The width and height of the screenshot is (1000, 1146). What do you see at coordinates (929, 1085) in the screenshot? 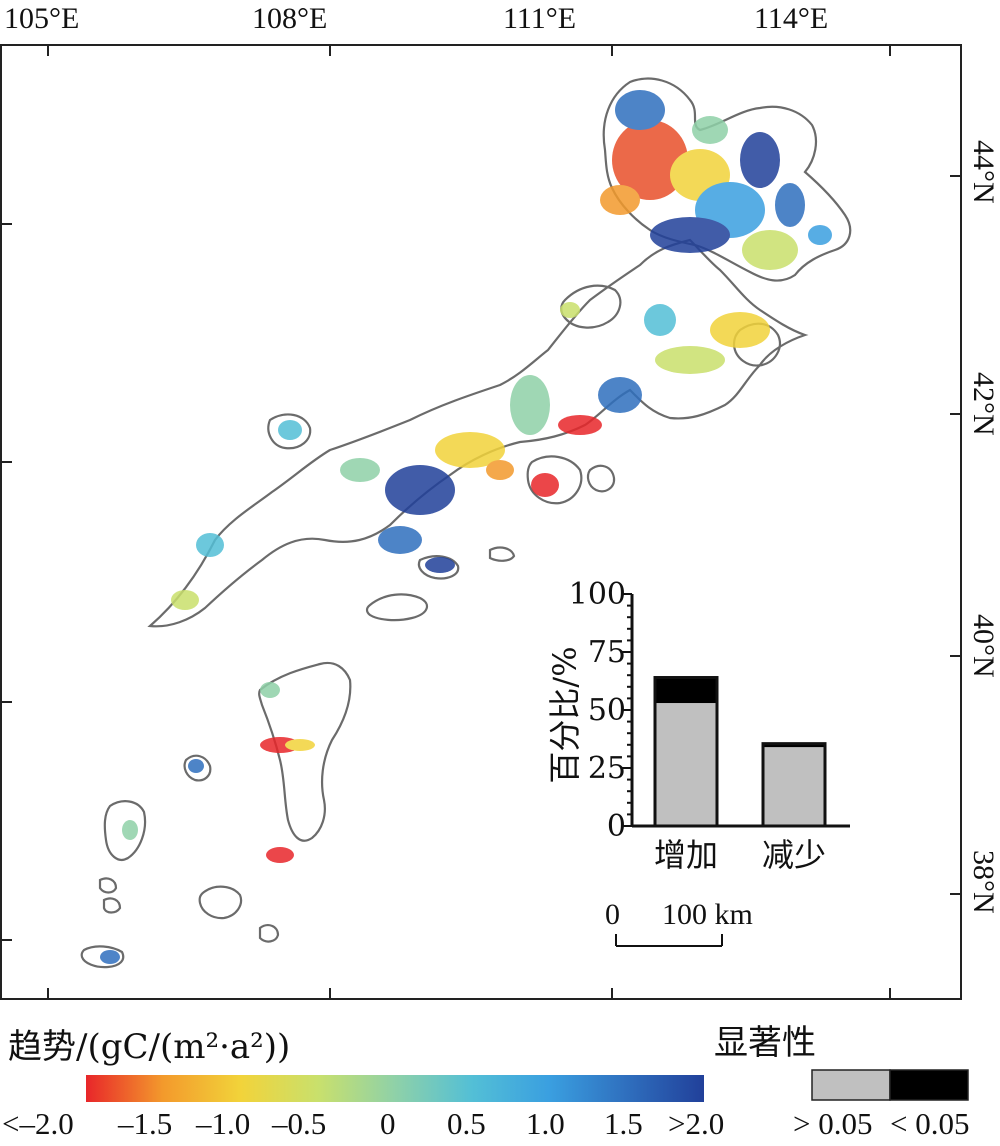
I see `significance-swatch-low` at bounding box center [929, 1085].